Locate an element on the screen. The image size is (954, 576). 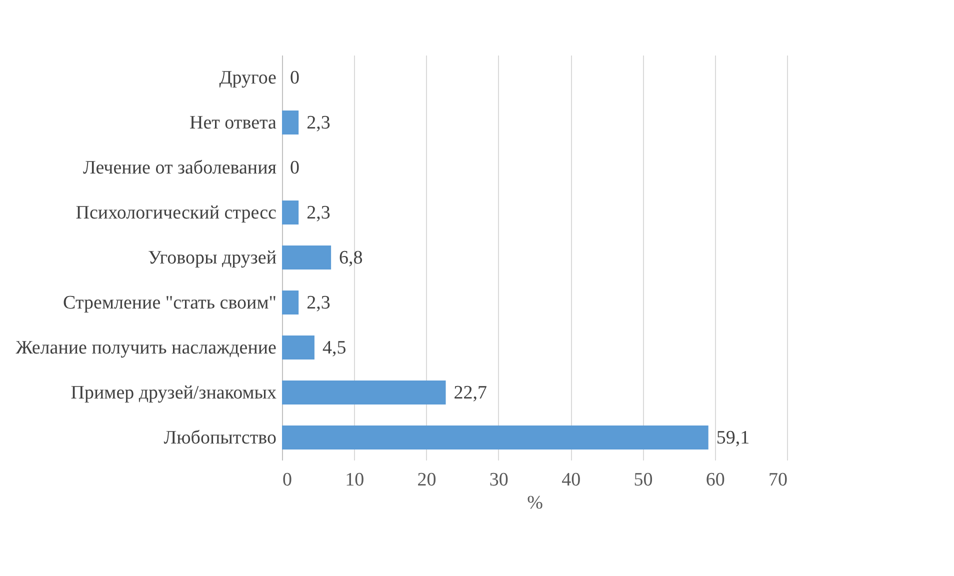
y-tick-label: Желание получить наслаждение is located at coordinates (146, 348).